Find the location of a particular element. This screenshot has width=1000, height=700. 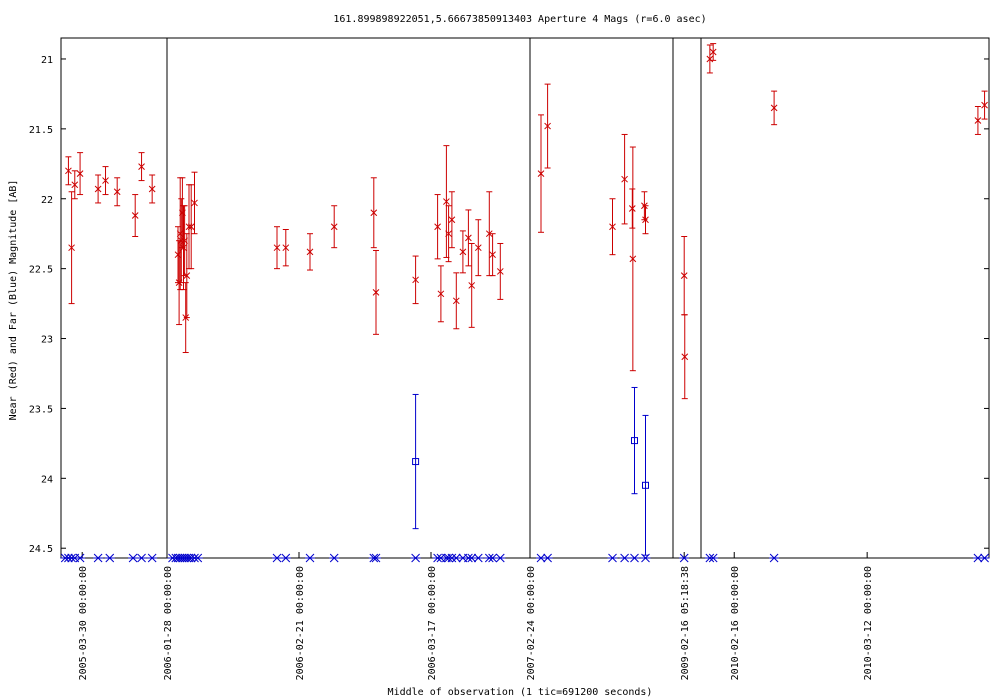

y-tick-label: 23.5 is located at coordinates (41, 409).